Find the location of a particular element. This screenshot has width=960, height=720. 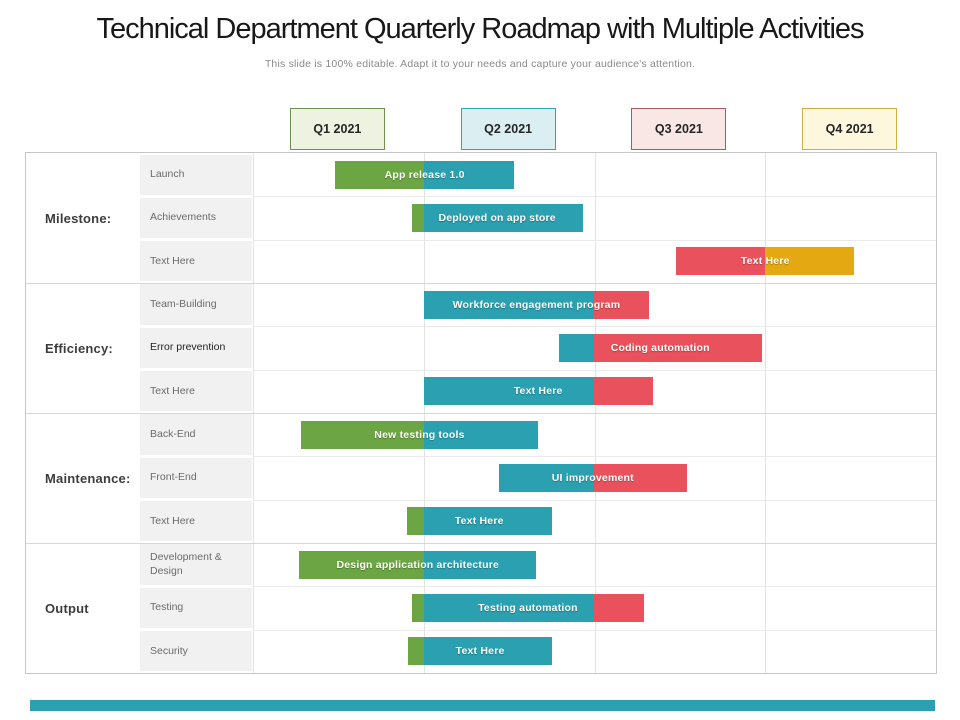

quarter-label: Q3 2021 is located at coordinates (678, 129).